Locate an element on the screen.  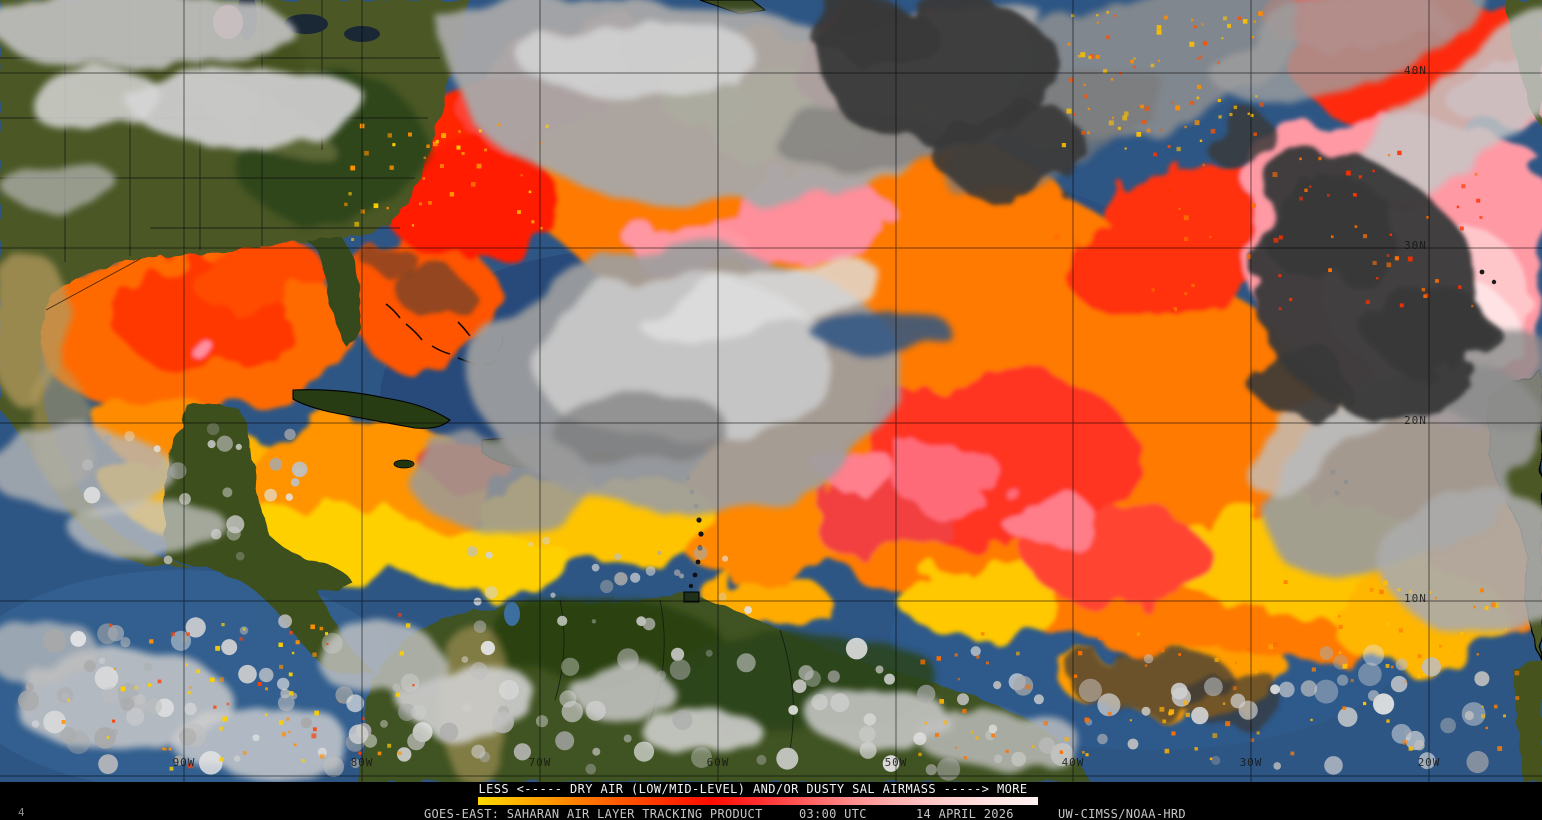
product-date: 14 APRIL 2026 is located at coordinates (965, 813).